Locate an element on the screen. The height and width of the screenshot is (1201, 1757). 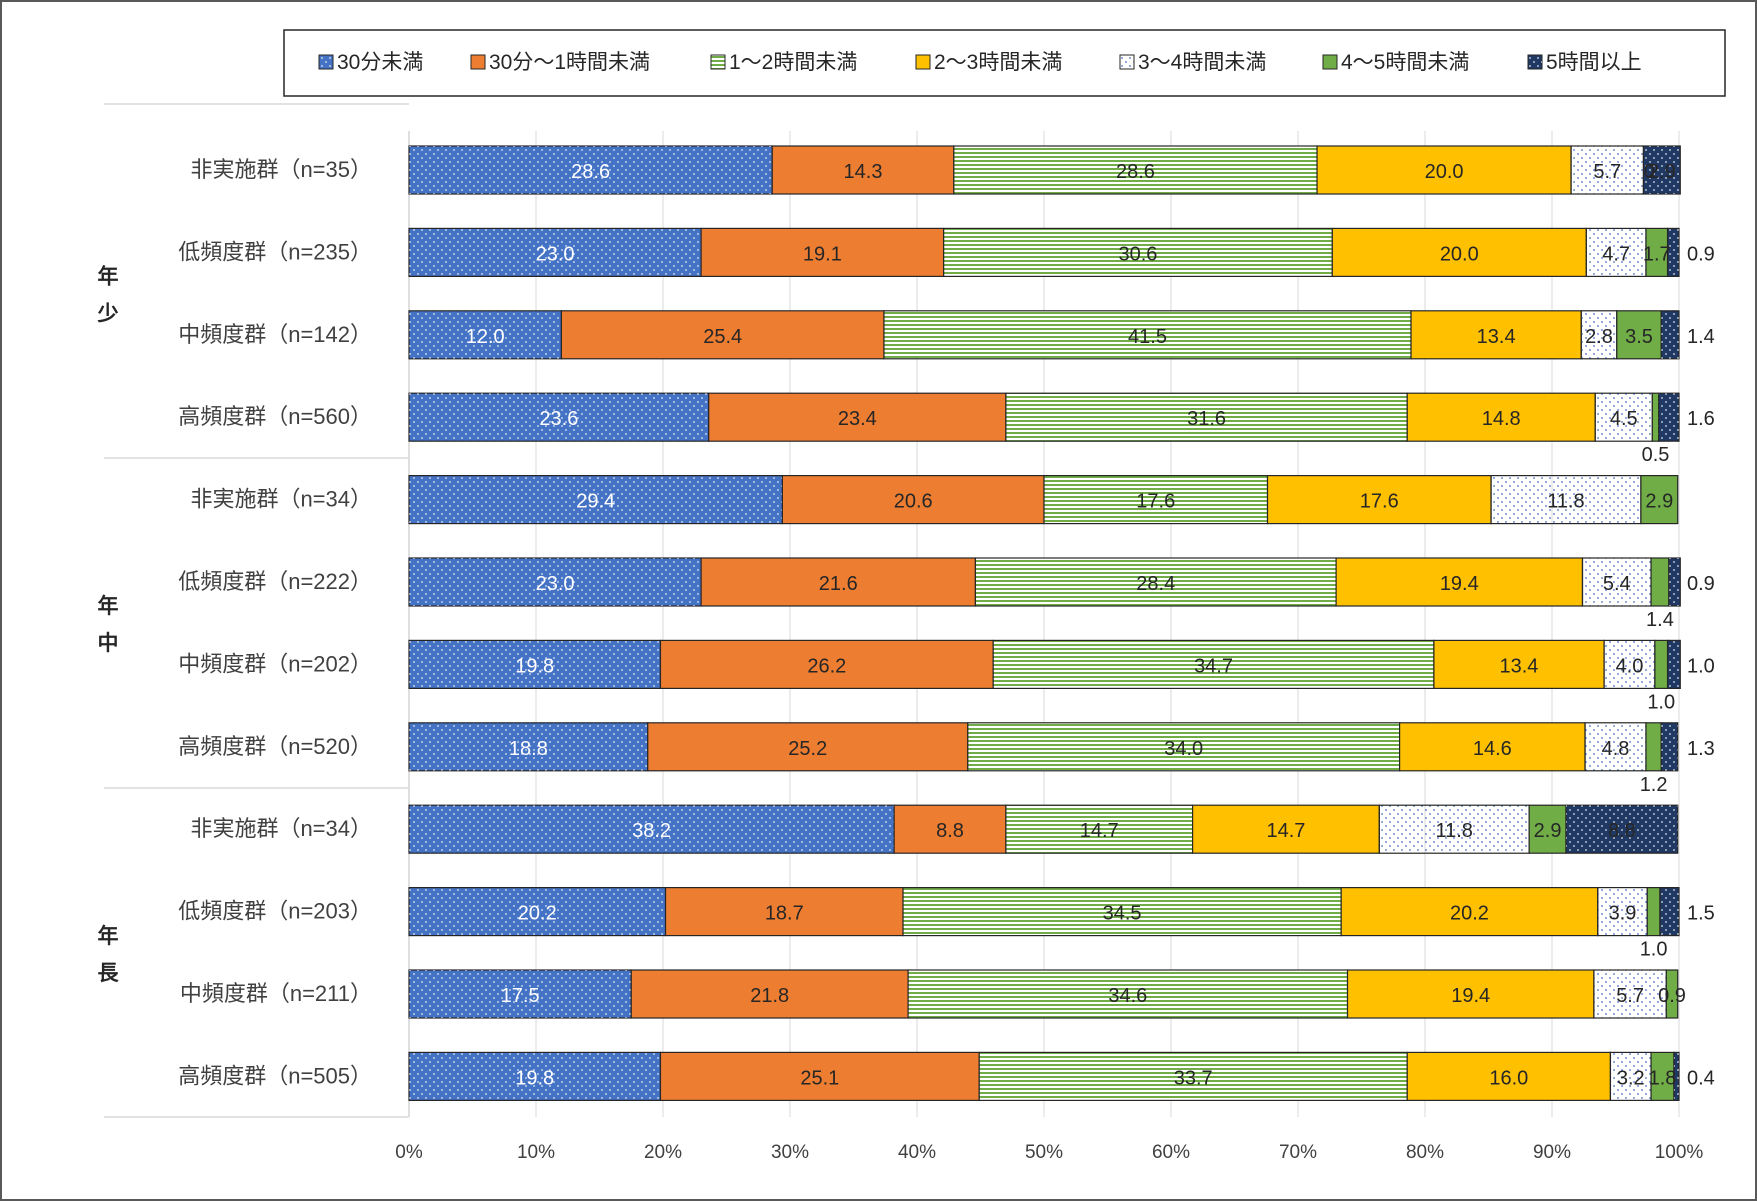
x-tick-label: 90% is located at coordinates (1552, 1152).